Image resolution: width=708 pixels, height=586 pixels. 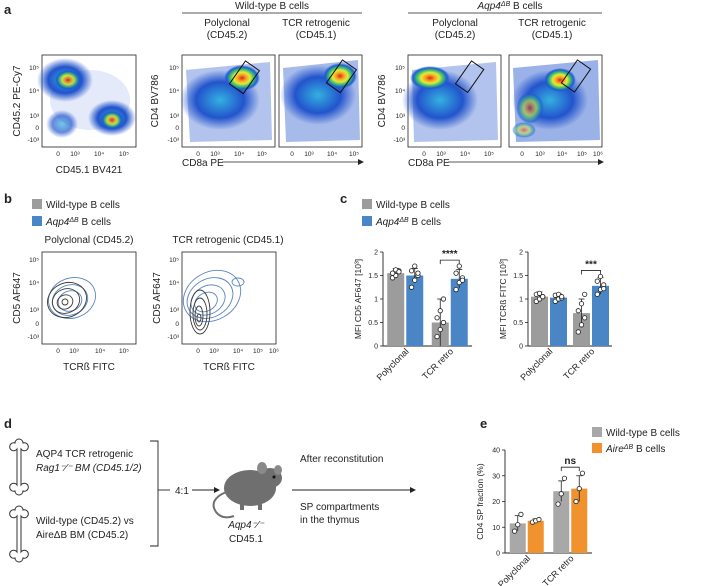 I want to click on b-xlabel-right: TCRß FITC, so click(x=229, y=367).